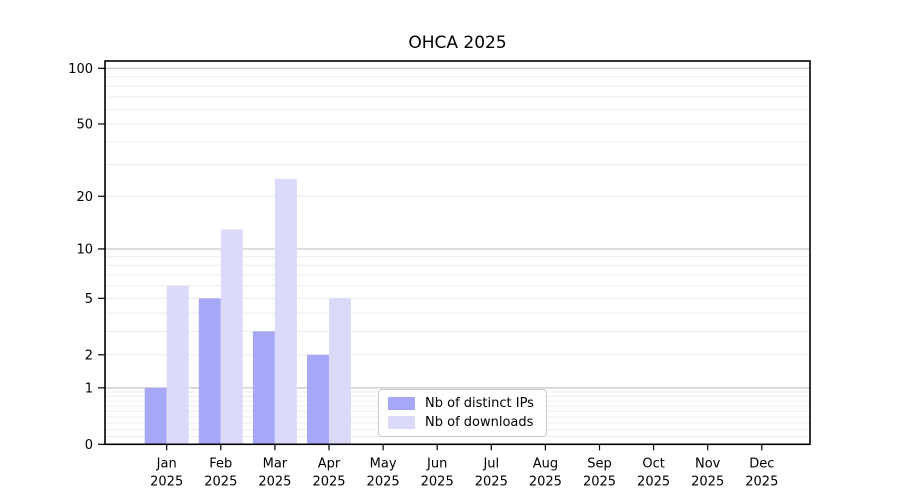 The image size is (900, 500). Describe the element at coordinates (166, 463) in the screenshot. I see `x-tick-label-month: Jan` at that location.